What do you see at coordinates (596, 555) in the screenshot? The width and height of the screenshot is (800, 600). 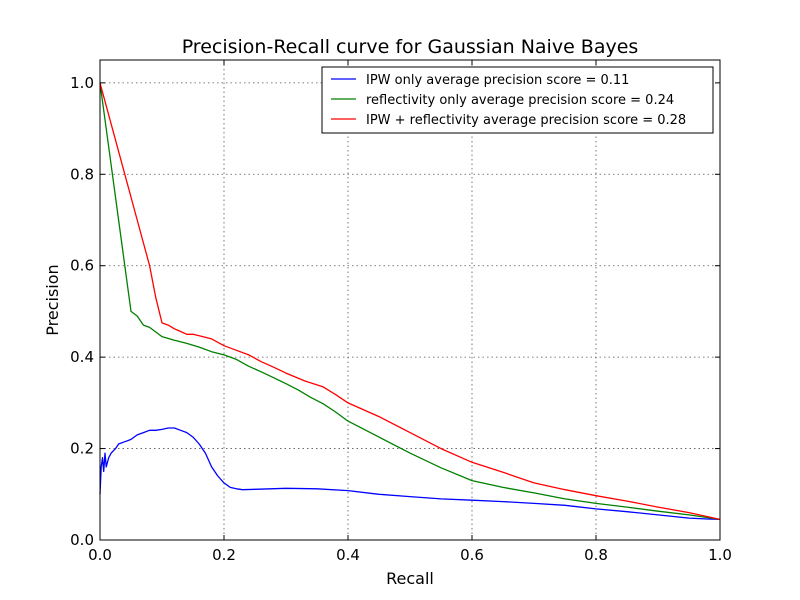 I see `x-tick-label: 0.8` at bounding box center [596, 555].